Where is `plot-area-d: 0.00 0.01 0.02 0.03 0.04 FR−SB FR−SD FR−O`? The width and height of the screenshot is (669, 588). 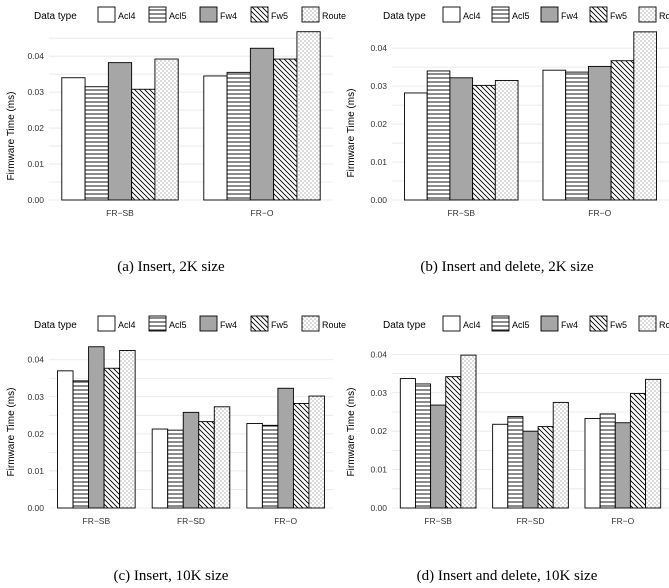
plot-area-d: 0.00 0.01 0.02 0.03 0.04 FR−SB FR−SD FR−O is located at coordinates (519, 437).